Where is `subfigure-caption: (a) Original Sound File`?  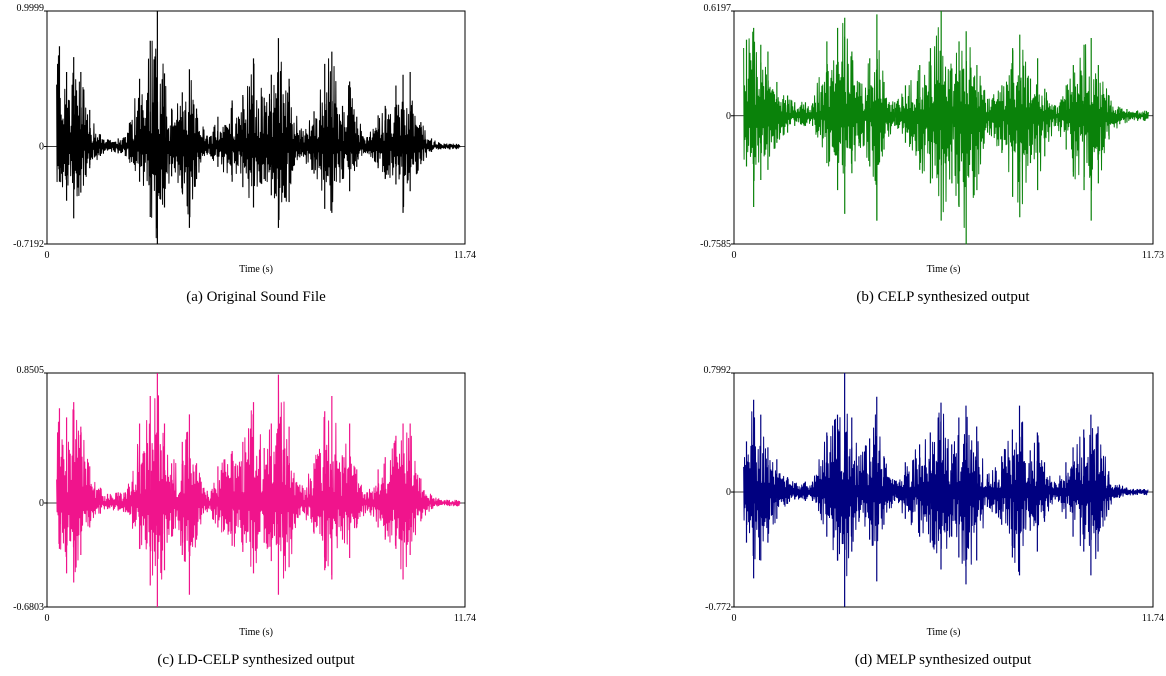
subfigure-caption: (a) Original Sound File is located at coordinates (256, 297).